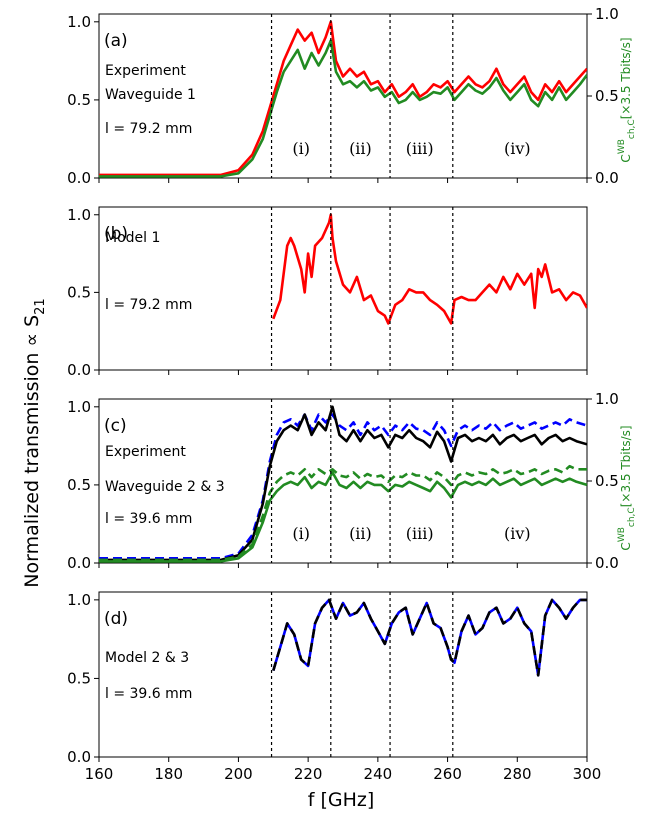 This screenshot has width=657, height=816. Describe the element at coordinates (447, 774) in the screenshot. I see `x-tick-label: 260` at that location.